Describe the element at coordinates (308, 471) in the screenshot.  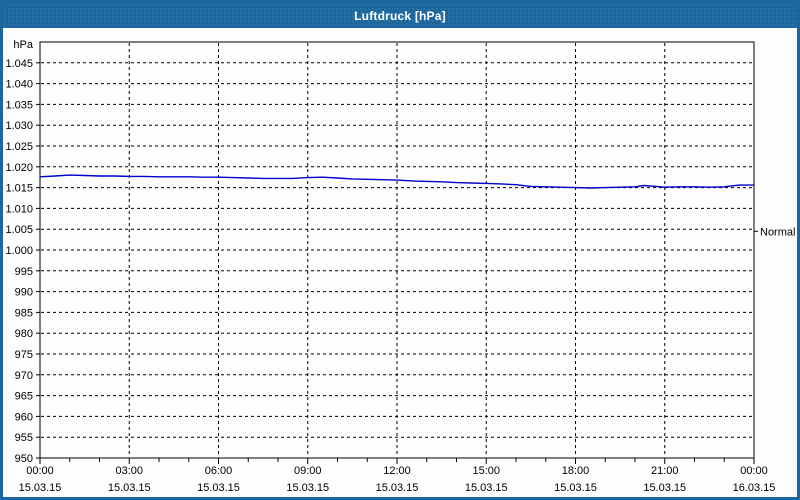
I see `x-tick-time-label: 09:00` at that location.